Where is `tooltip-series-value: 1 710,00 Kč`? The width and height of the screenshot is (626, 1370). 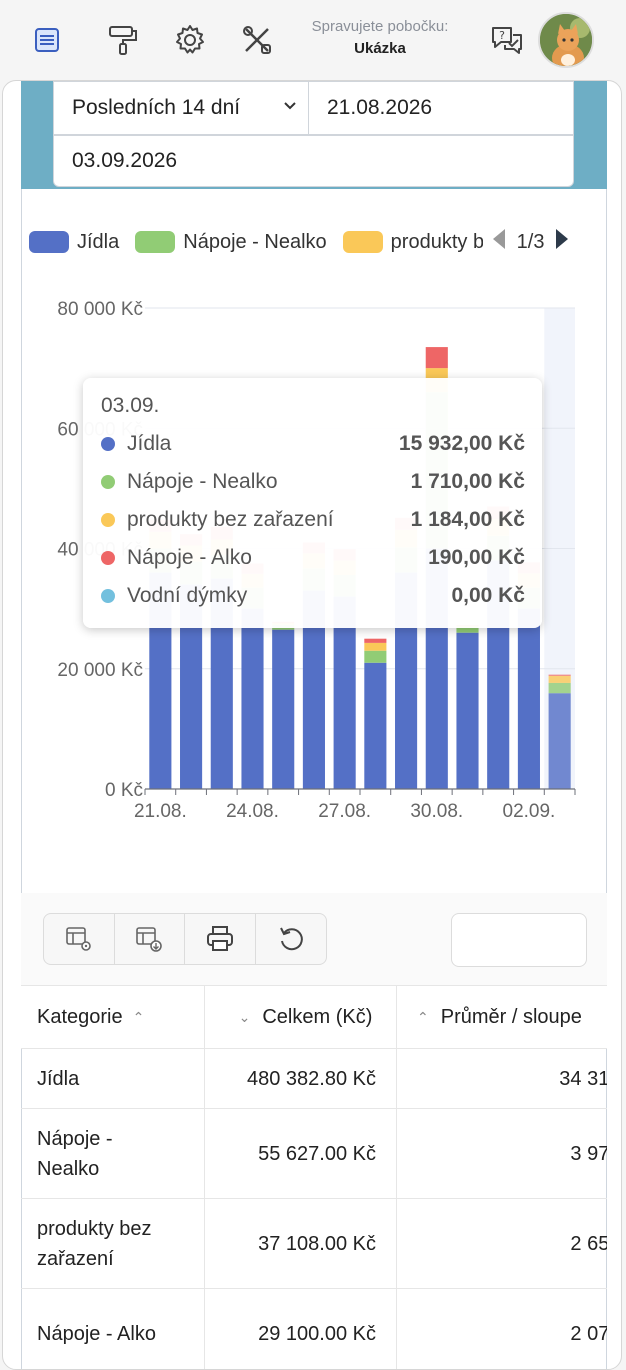 tooltip-series-value: 1 710,00 Kč is located at coordinates (467, 481).